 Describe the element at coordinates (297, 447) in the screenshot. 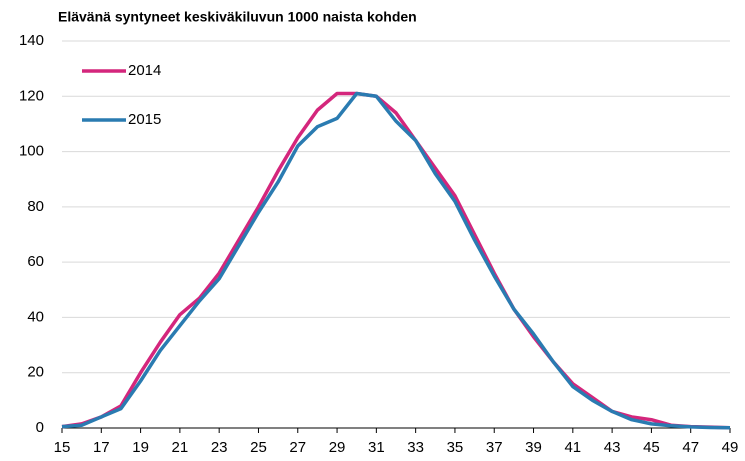

I see `x-tick-label: 27` at that location.